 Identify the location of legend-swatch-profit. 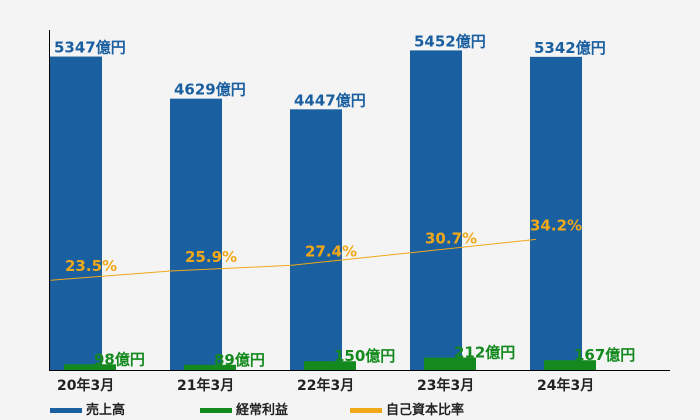
(216, 410).